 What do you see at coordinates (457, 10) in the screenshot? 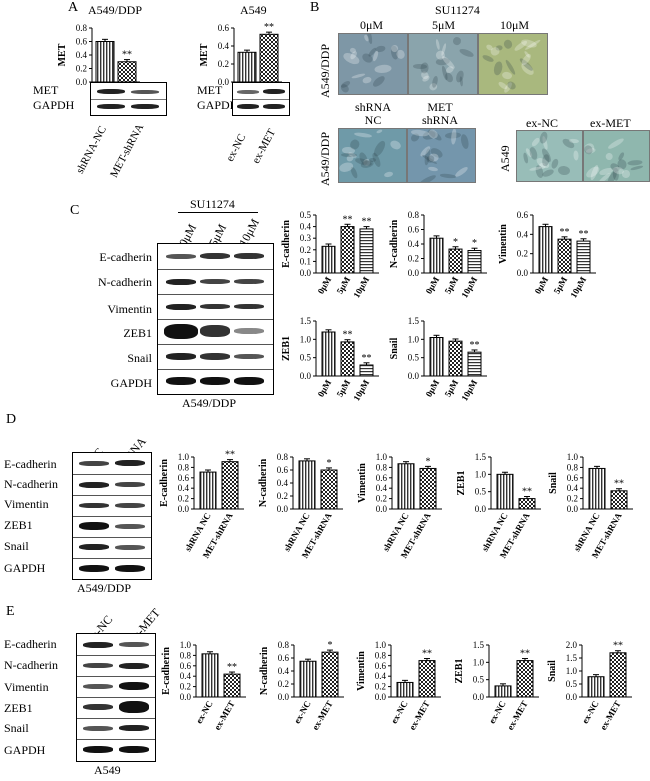
I see `b-drug-title: SU11274` at bounding box center [457, 10].